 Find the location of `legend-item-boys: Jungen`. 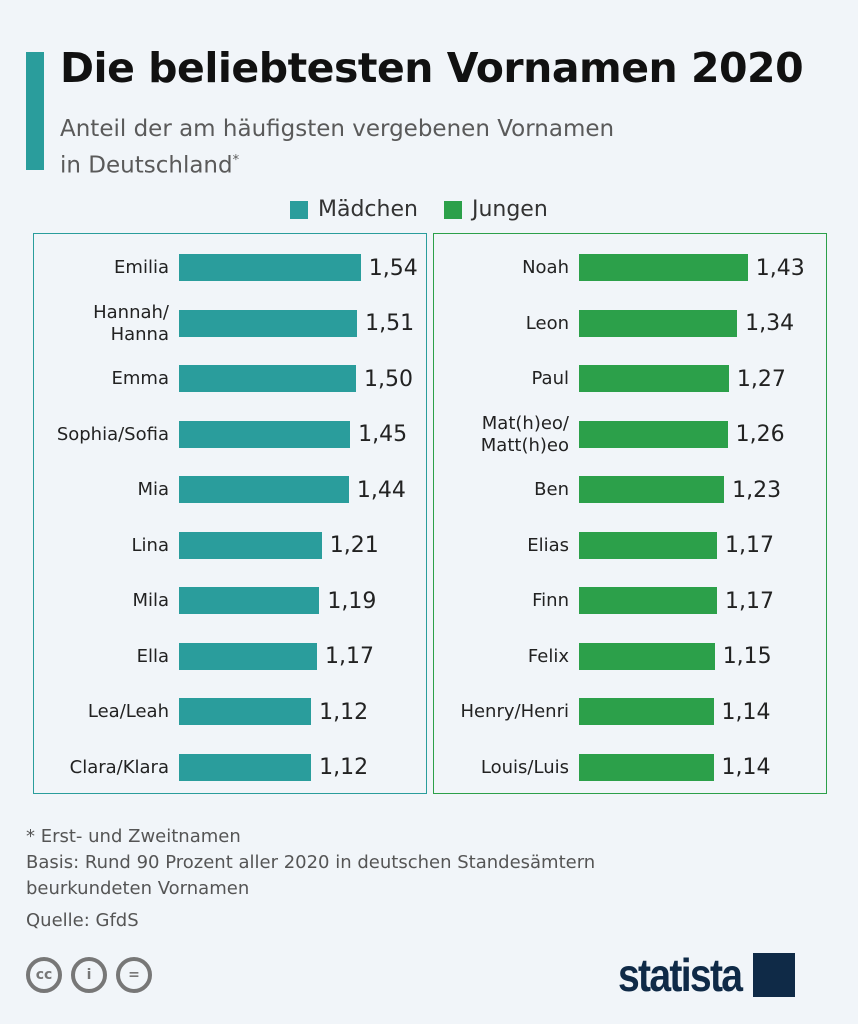

legend-item-boys: Jungen is located at coordinates (495, 209).